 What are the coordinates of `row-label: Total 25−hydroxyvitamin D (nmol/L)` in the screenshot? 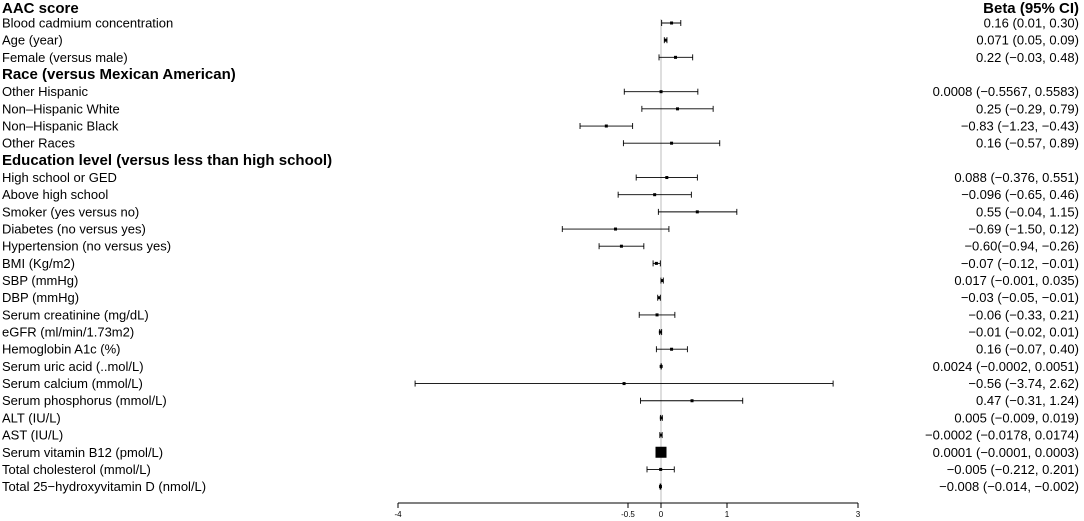 It's located at (104, 486).